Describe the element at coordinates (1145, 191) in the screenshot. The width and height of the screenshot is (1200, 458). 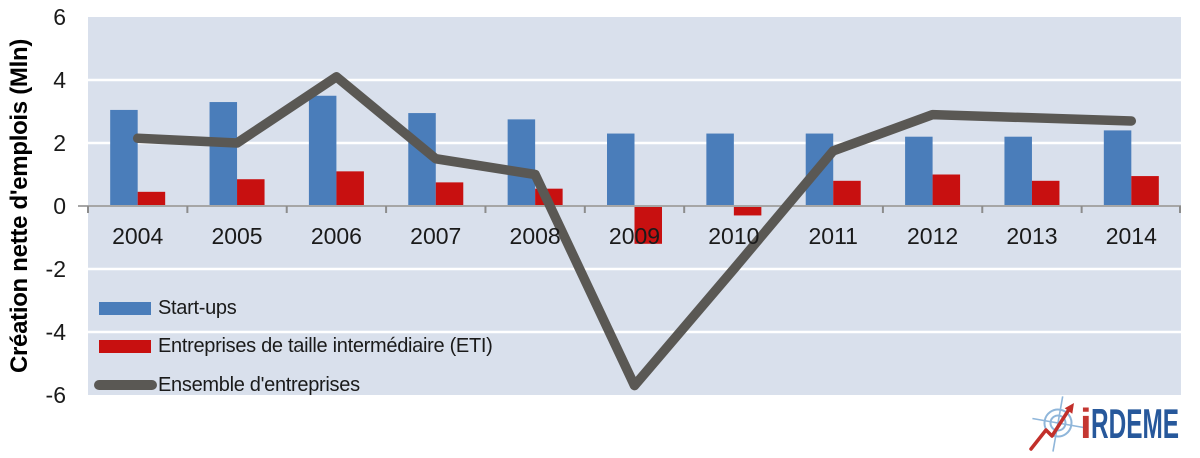
I see `bar-entreprises-de-taille-interm-diaire-eti-2014` at that location.